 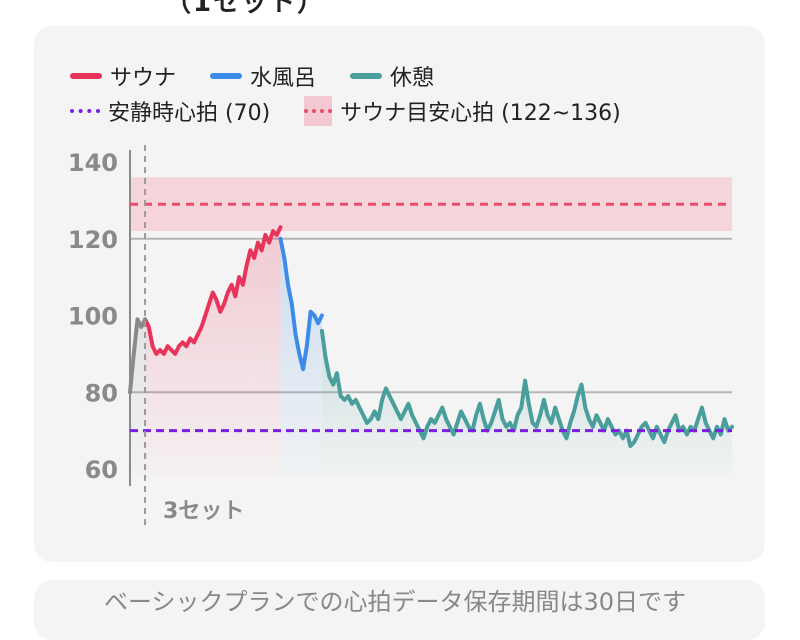 I want to click on area-cold-bath, so click(x=301, y=357).